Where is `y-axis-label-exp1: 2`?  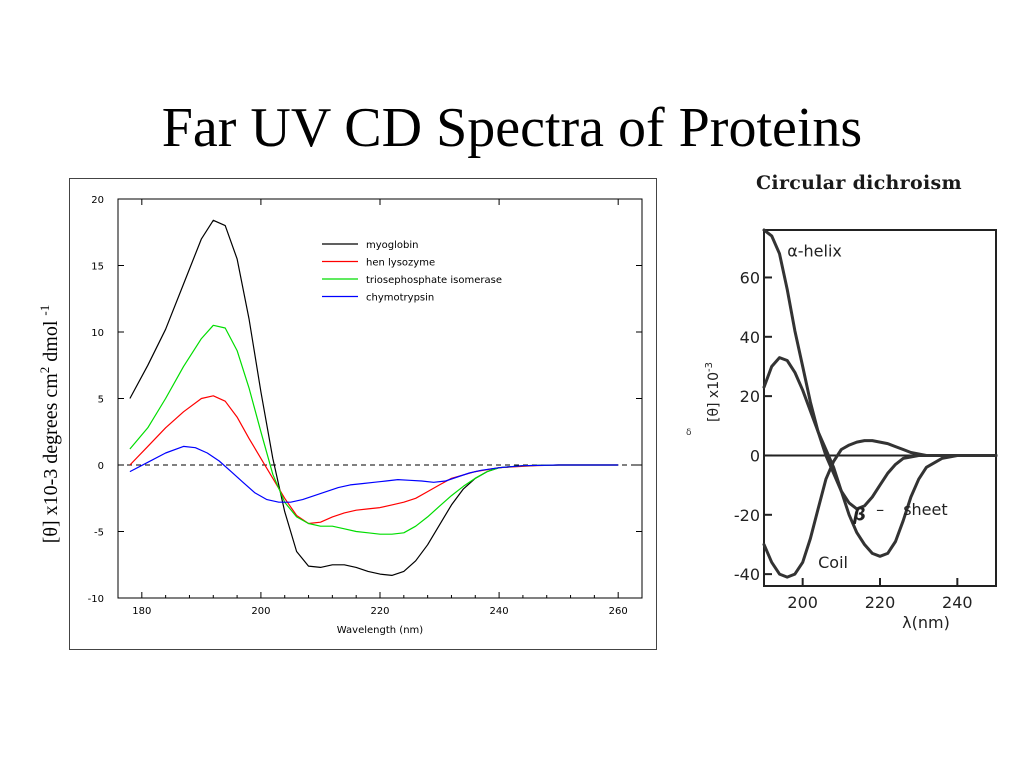
y-axis-label-exp1: 2 is located at coordinates (45, 370).